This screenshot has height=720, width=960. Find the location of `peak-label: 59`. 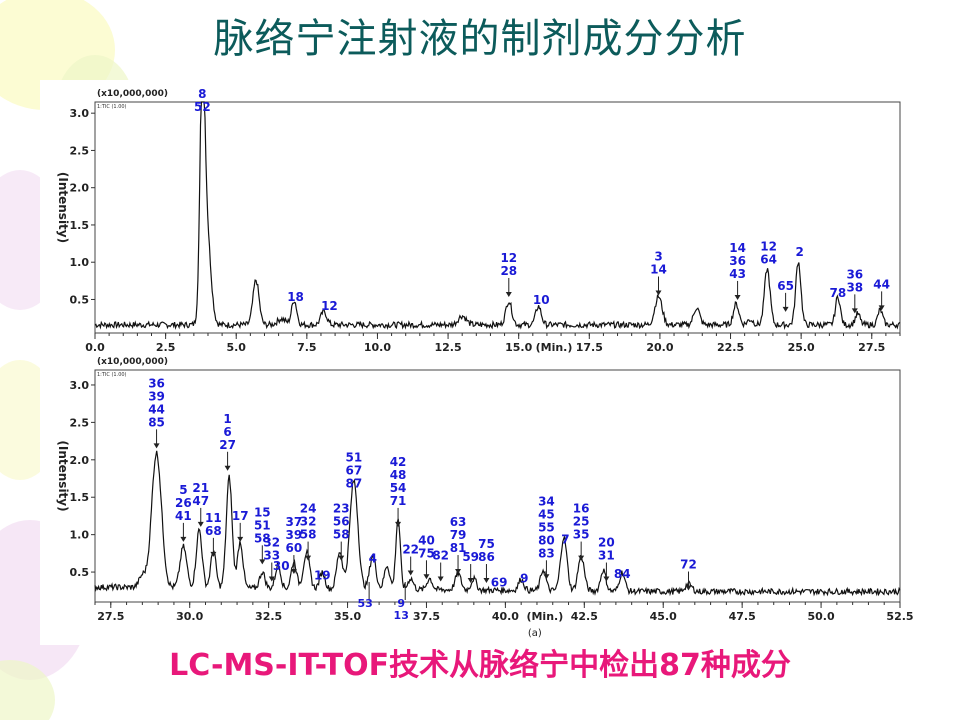

peak-label: 59 is located at coordinates (470, 557).